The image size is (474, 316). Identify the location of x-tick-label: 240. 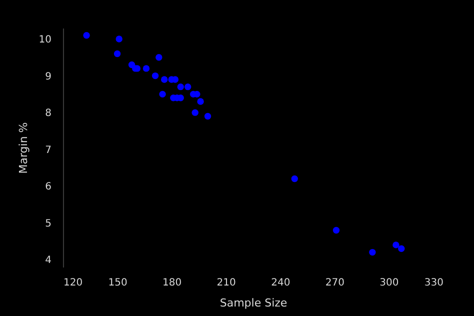
(280, 283).